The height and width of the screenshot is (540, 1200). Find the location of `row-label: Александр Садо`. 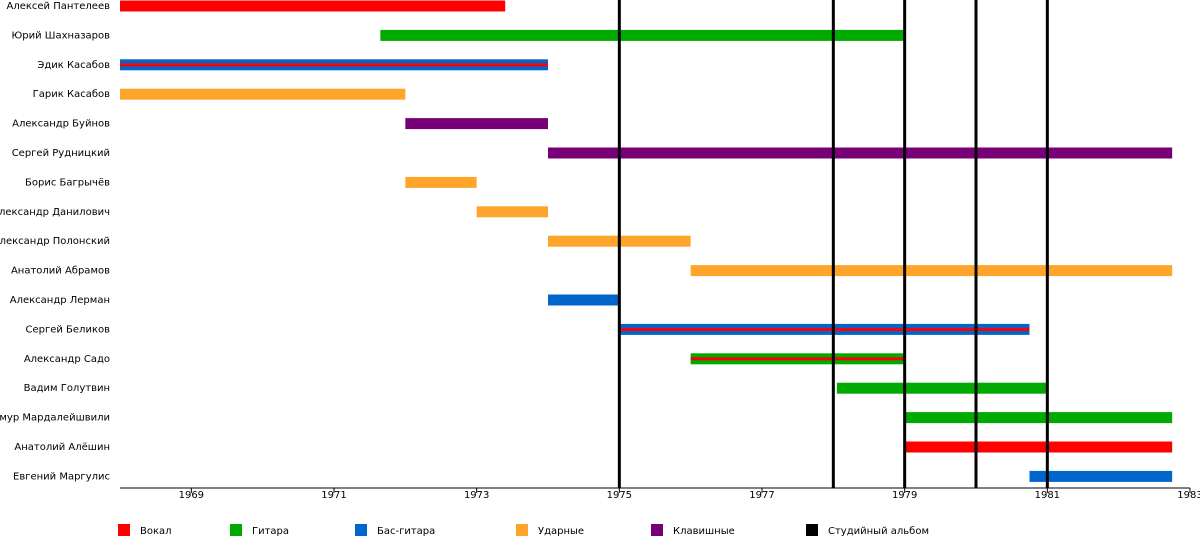

row-label: Александр Садо is located at coordinates (67, 359).